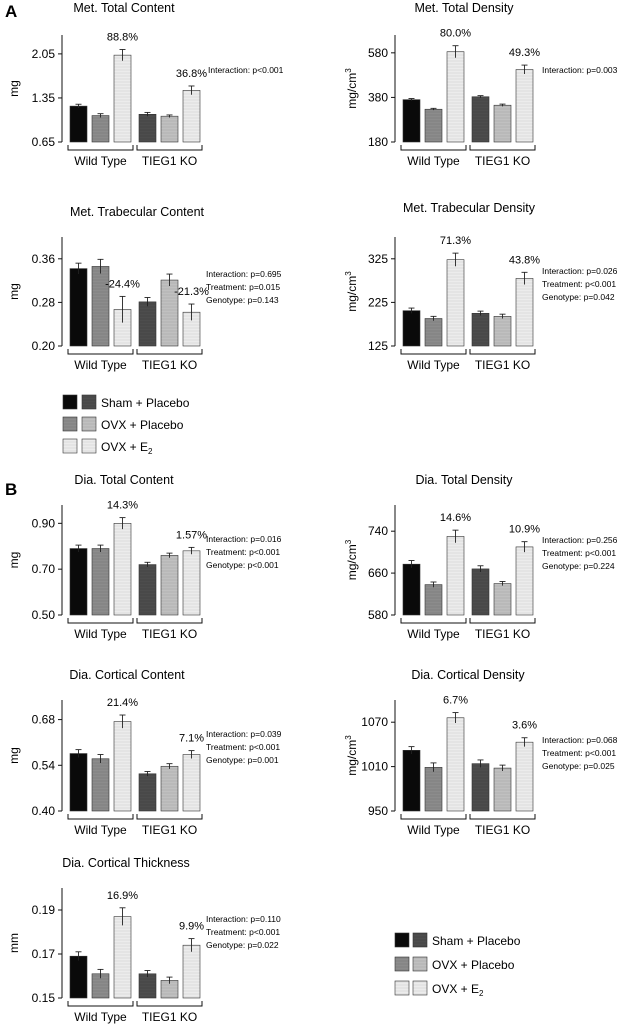 The image size is (623, 1035). Describe the element at coordinates (402, 940) in the screenshot. I see `legend-b-swatch-wt-sham` at that location.